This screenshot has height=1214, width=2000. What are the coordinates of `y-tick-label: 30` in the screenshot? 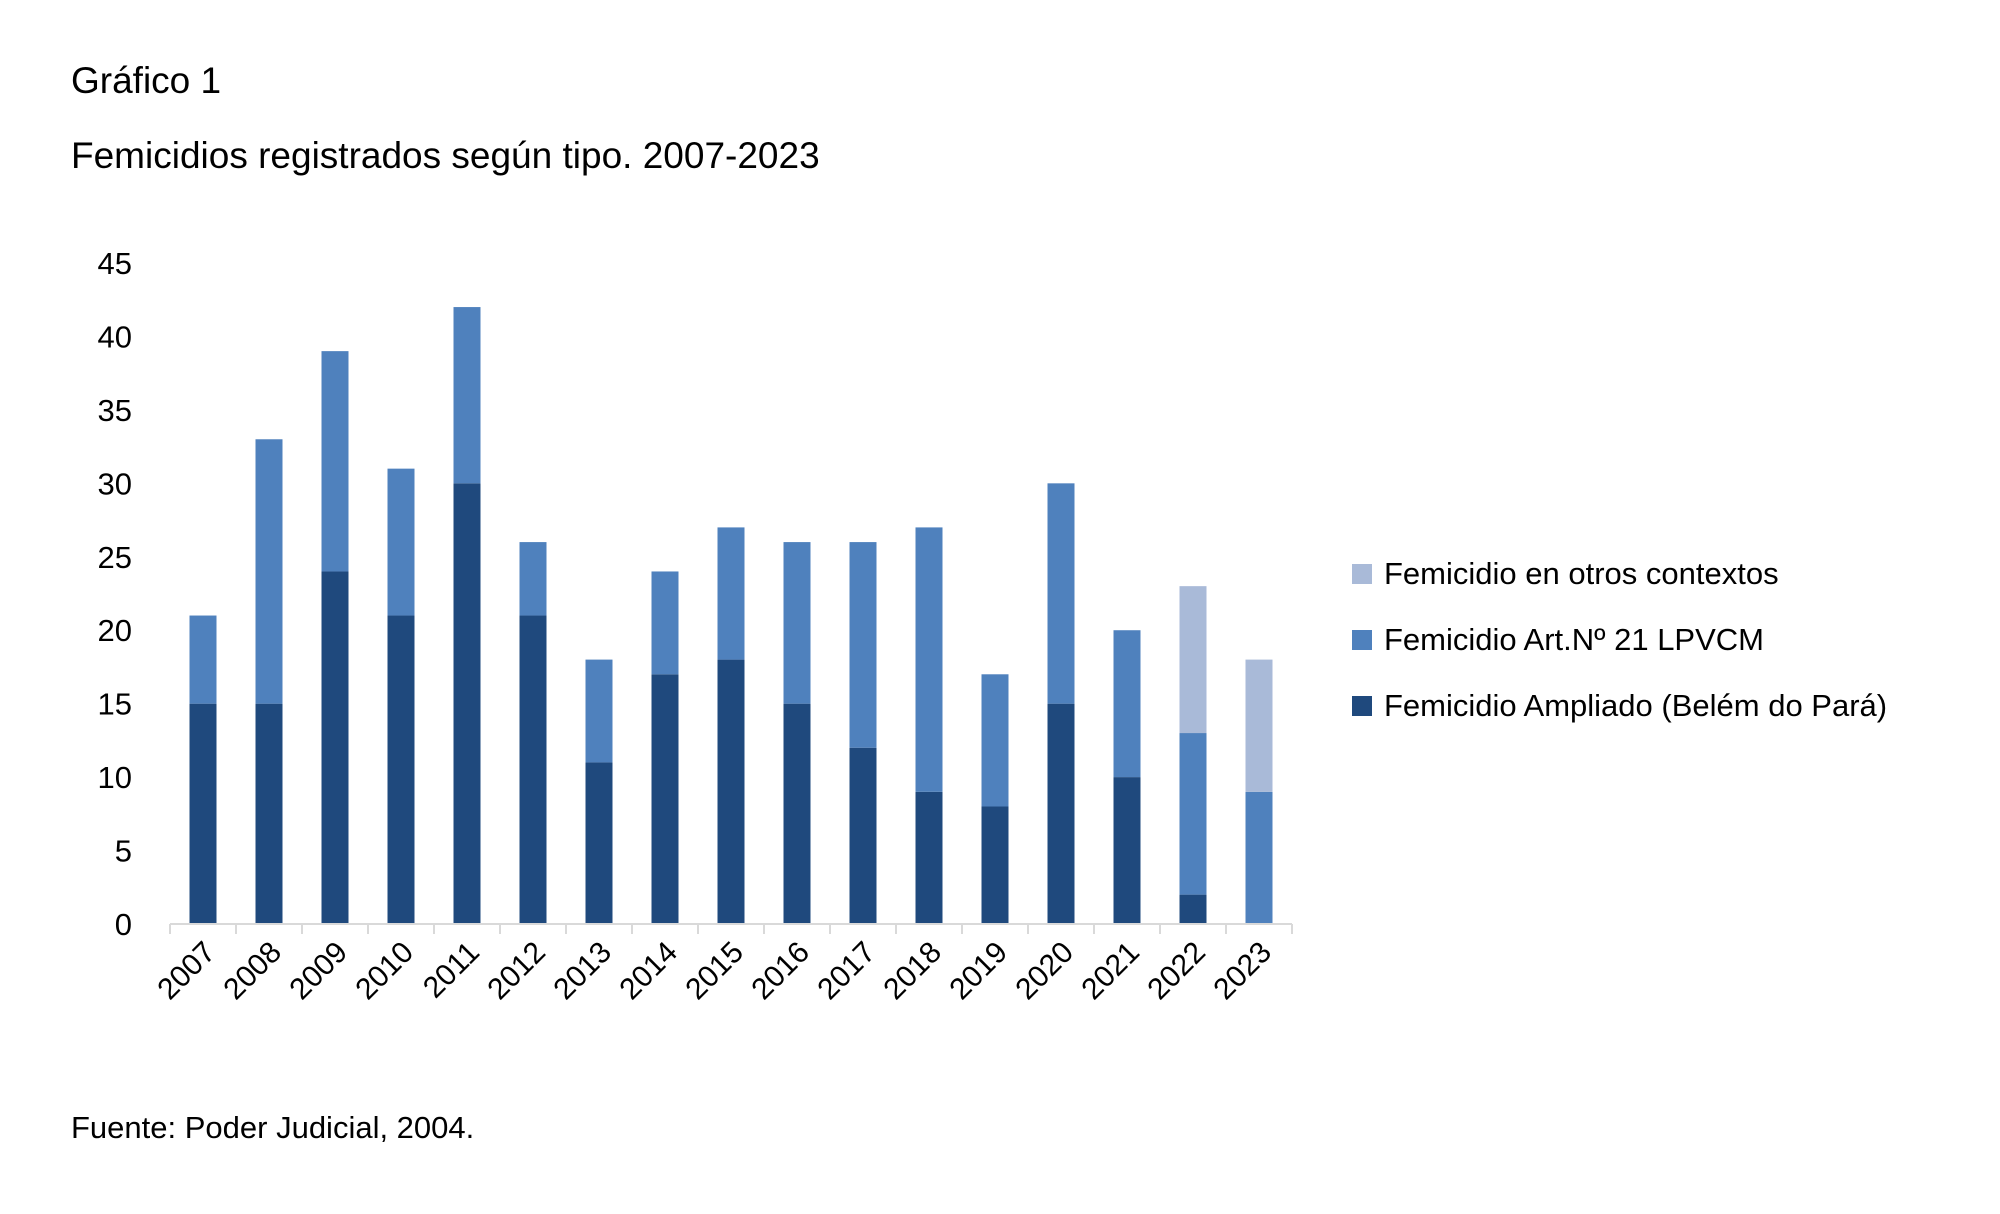 It's located at (115, 483).